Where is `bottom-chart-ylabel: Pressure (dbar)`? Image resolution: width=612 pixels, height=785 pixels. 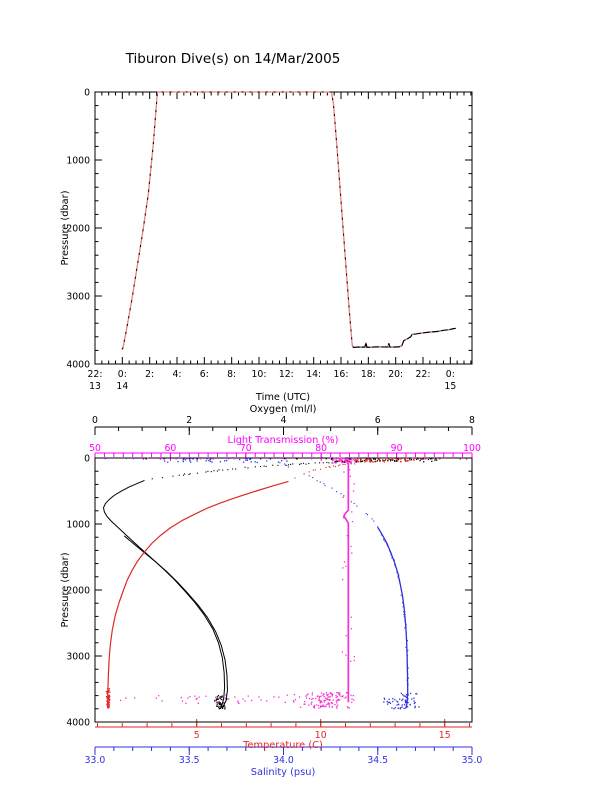 bottom-chart-ylabel: Pressure (dbar) is located at coordinates (65, 589).